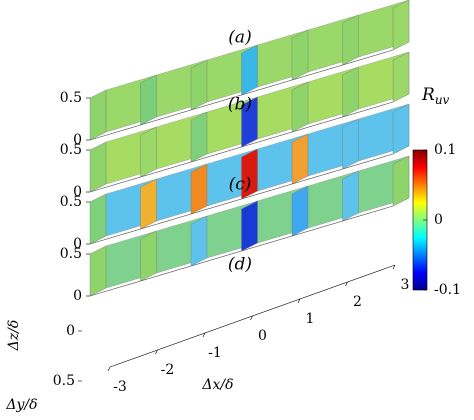  I want to click on panel-label: (b), so click(240, 105).